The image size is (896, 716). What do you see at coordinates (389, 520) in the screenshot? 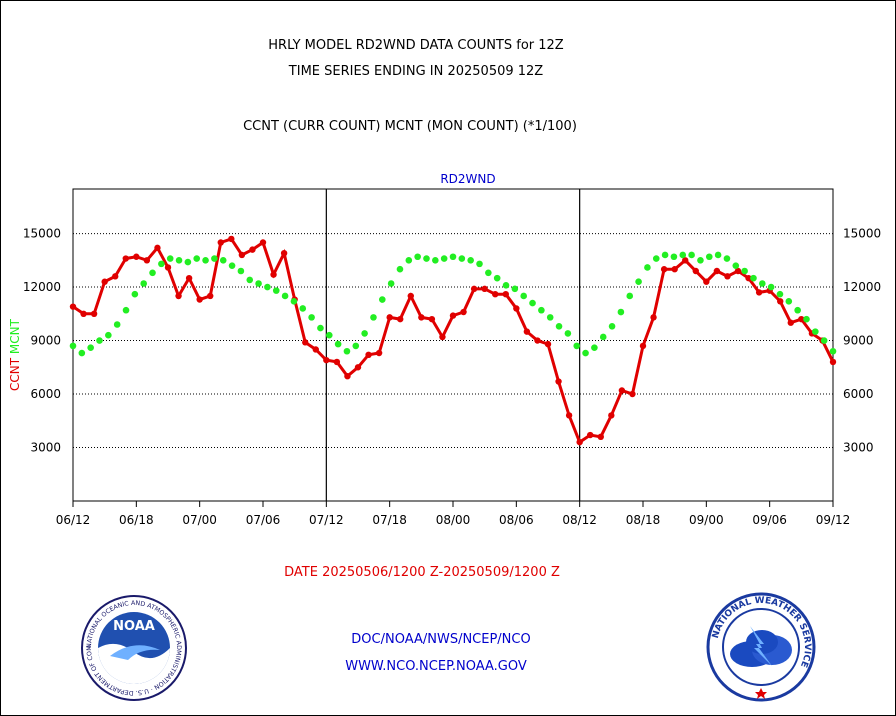
I see `x-tick-label: 07/18` at bounding box center [389, 520].